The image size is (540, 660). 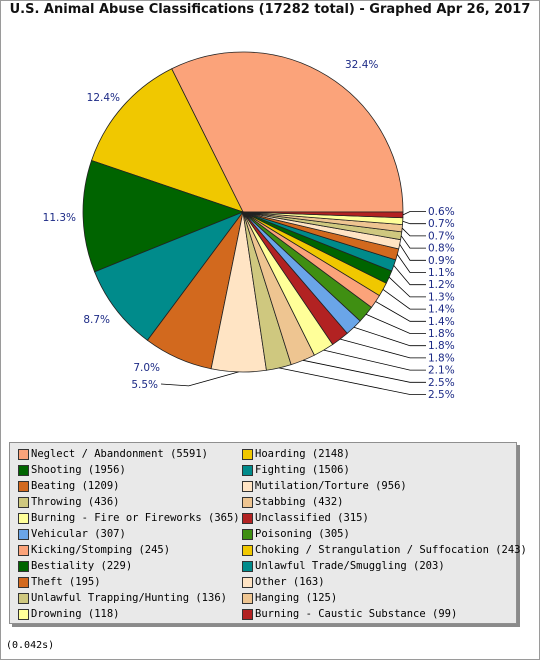 What do you see at coordinates (441, 285) in the screenshot?
I see `slice-label: 1.2%` at bounding box center [441, 285].